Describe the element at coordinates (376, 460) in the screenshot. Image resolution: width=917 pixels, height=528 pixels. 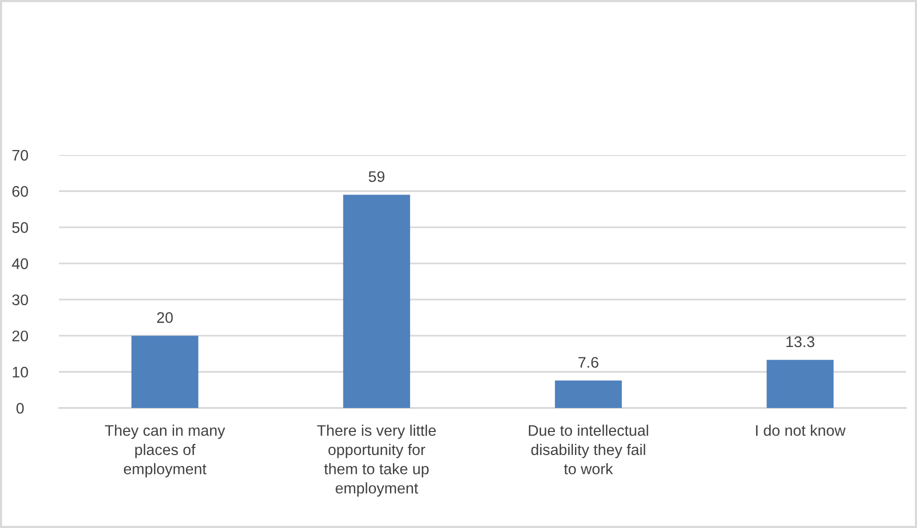
I see `x-tick-label: There is very little opportunity for them to take up employment` at that location.